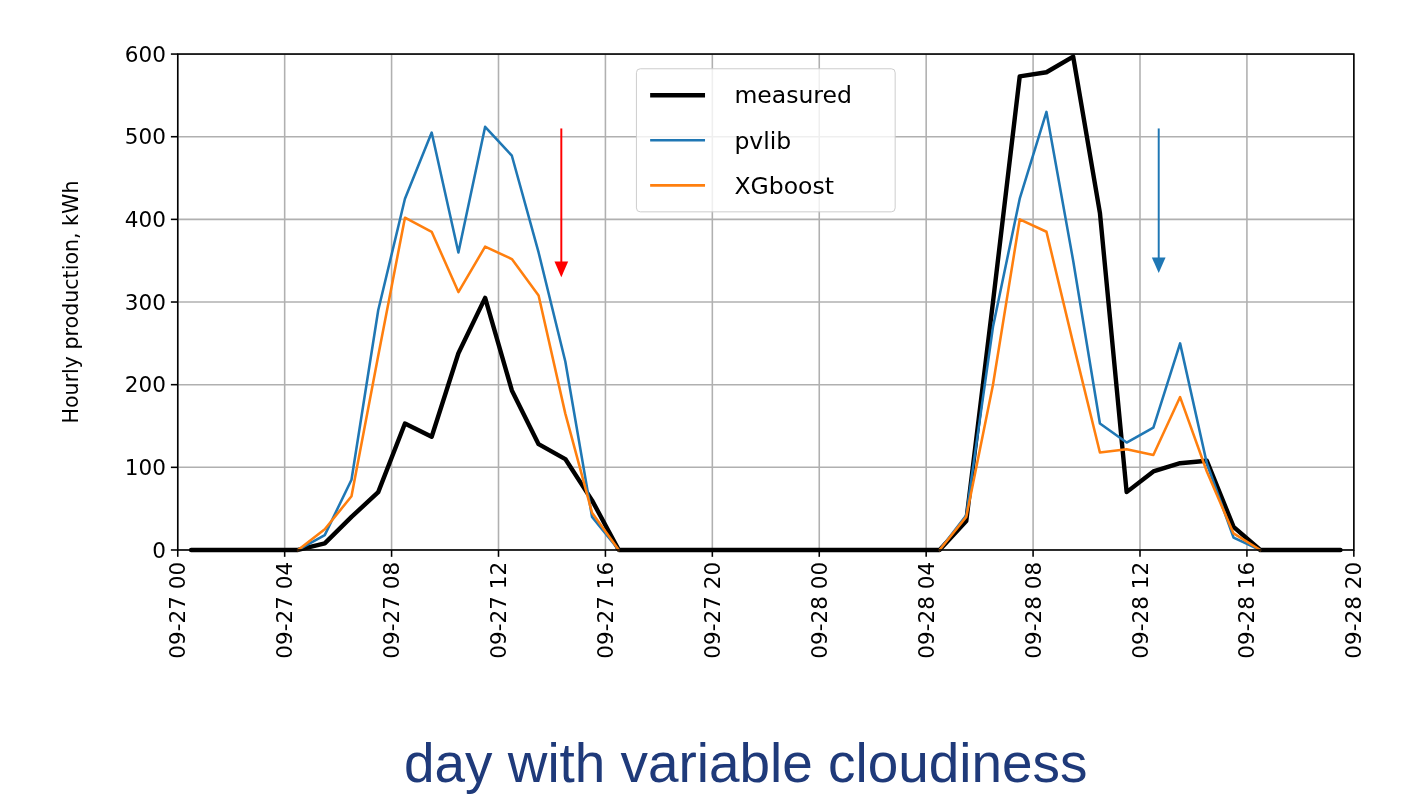 Image resolution: width=1413 pixels, height=803 pixels. Describe the element at coordinates (1033, 610) in the screenshot. I see `x-tick-label: 09-28 08` at that location.